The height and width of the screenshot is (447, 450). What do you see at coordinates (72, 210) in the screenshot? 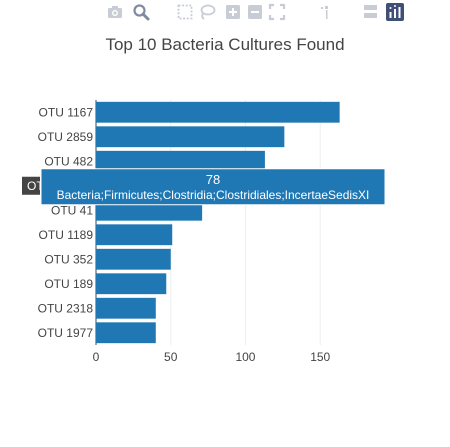
I see `y-tick-label: OTU 41` at bounding box center [72, 210].